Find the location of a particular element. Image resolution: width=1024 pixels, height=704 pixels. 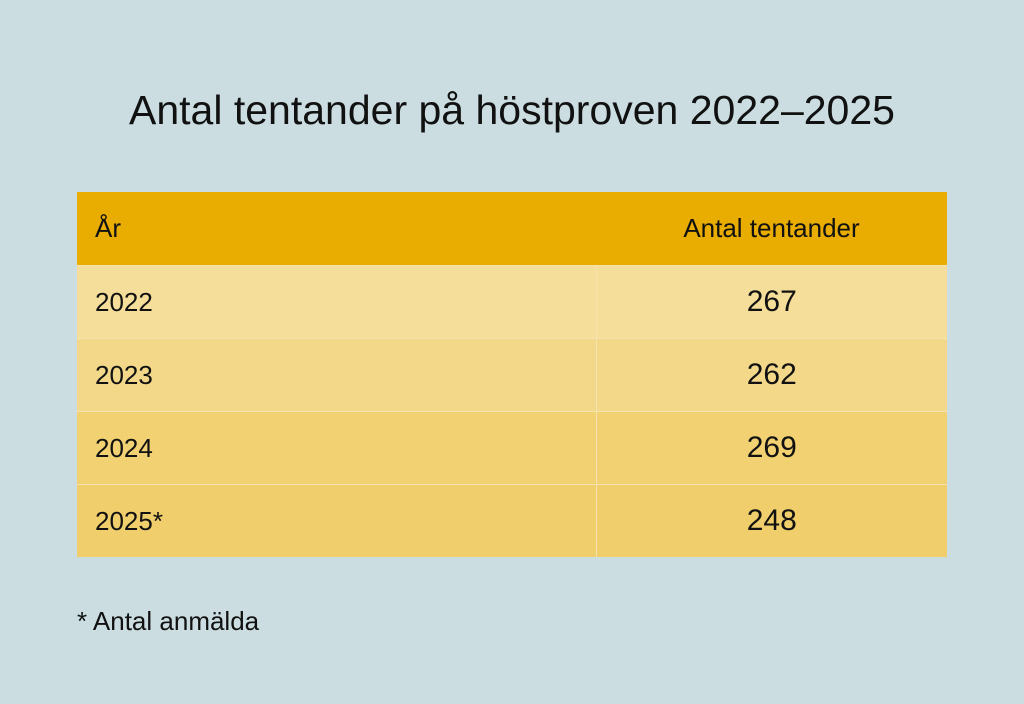

count-cell: 262 is located at coordinates (771, 375).